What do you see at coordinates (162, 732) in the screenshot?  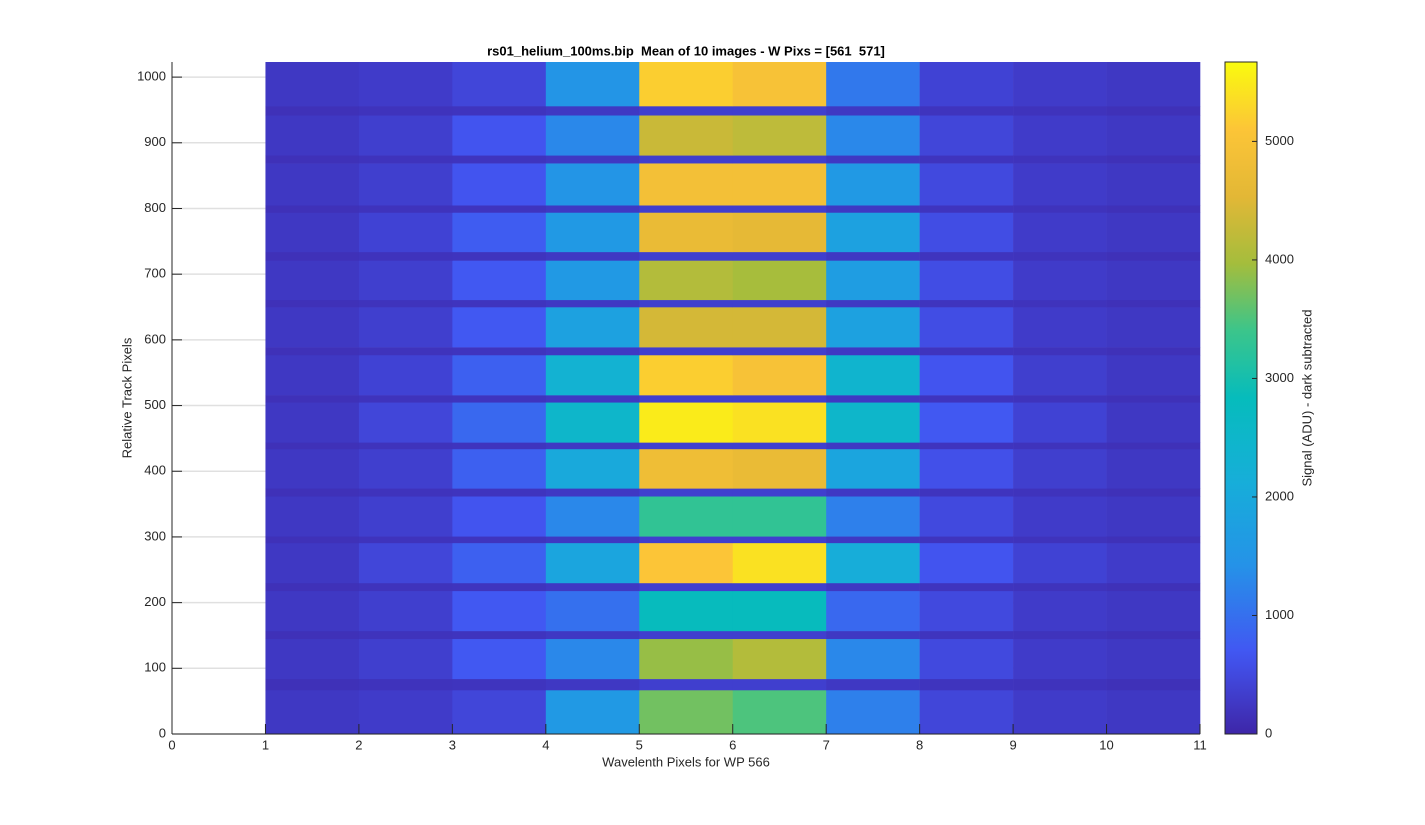 I see `y-tick-label: 0` at bounding box center [162, 732].